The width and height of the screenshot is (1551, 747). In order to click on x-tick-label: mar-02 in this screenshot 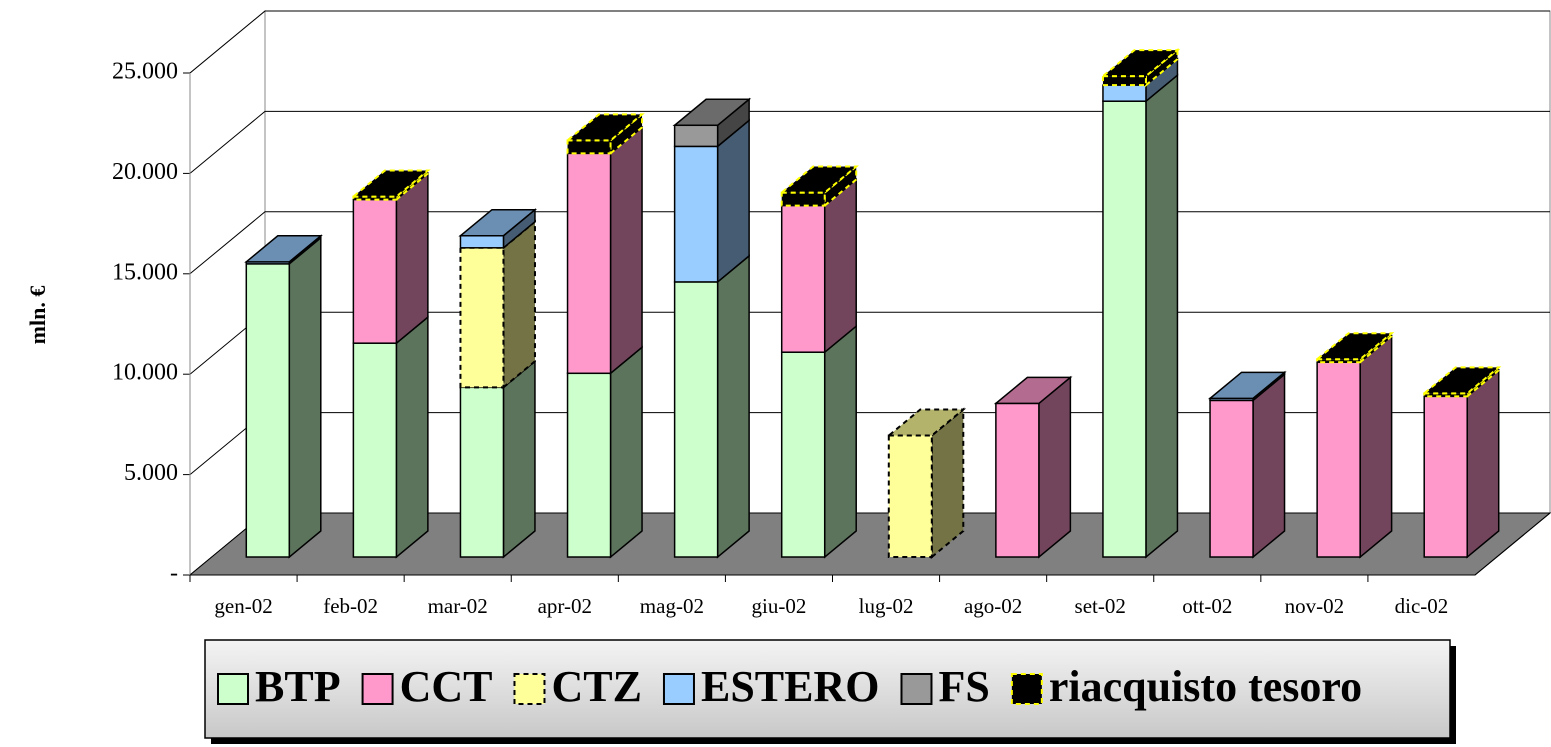, I will do `click(458, 606)`.